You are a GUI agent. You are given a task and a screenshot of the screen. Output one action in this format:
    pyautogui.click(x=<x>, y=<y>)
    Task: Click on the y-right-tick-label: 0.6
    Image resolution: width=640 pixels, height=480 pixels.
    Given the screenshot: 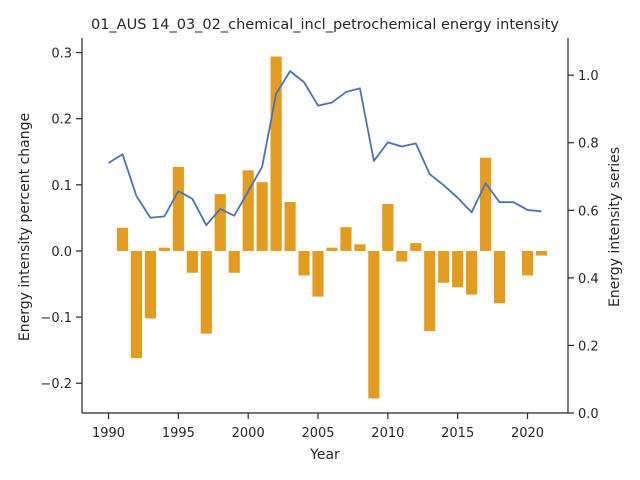 What is the action you would take?
    pyautogui.click(x=588, y=211)
    